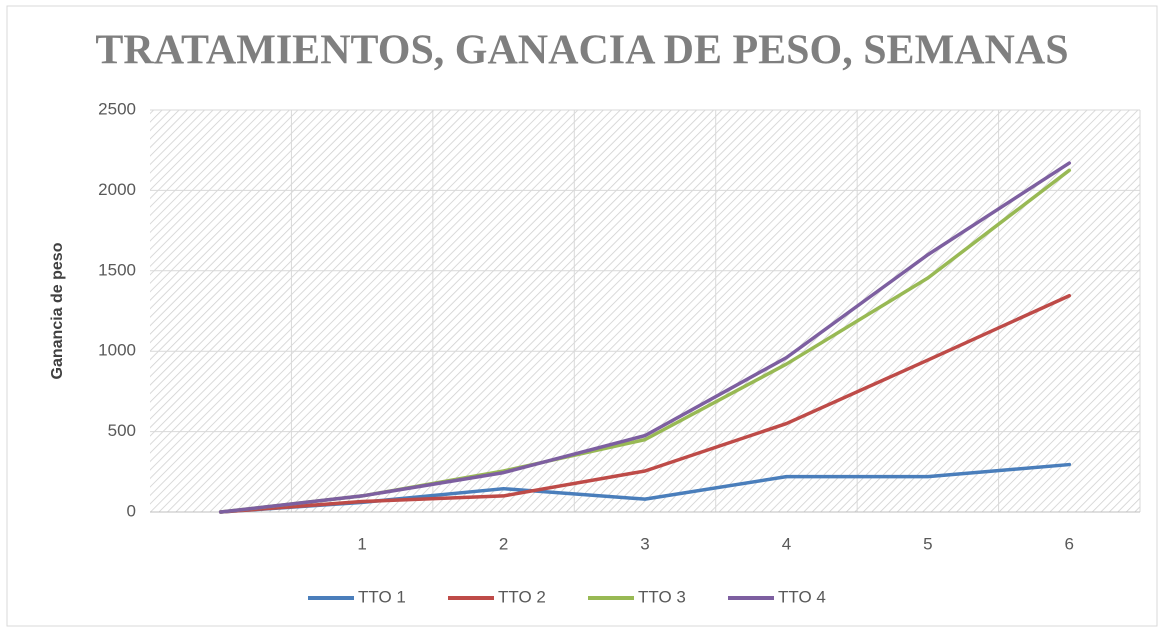 The image size is (1164, 630). What do you see at coordinates (131, 510) in the screenshot?
I see `y-tick-label: 0` at bounding box center [131, 510].